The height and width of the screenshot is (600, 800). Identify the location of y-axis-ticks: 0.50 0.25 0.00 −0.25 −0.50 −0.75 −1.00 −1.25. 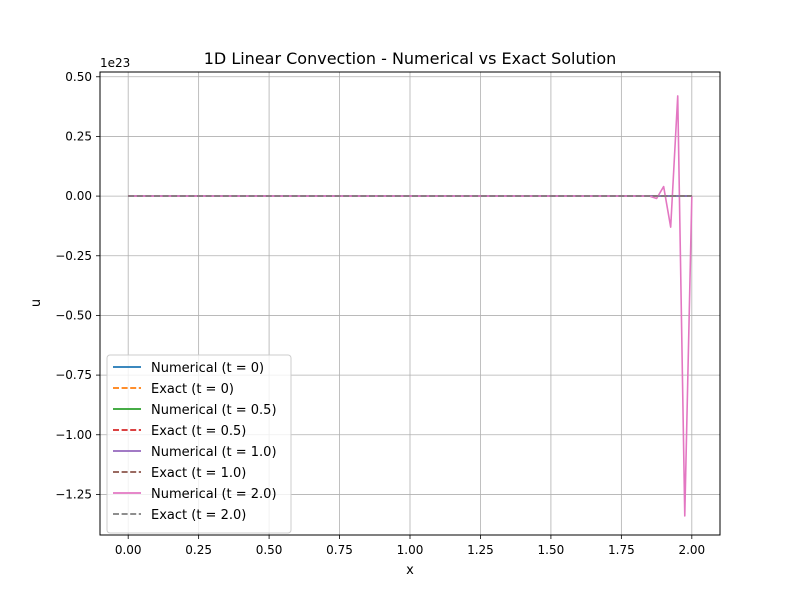
(77, 285).